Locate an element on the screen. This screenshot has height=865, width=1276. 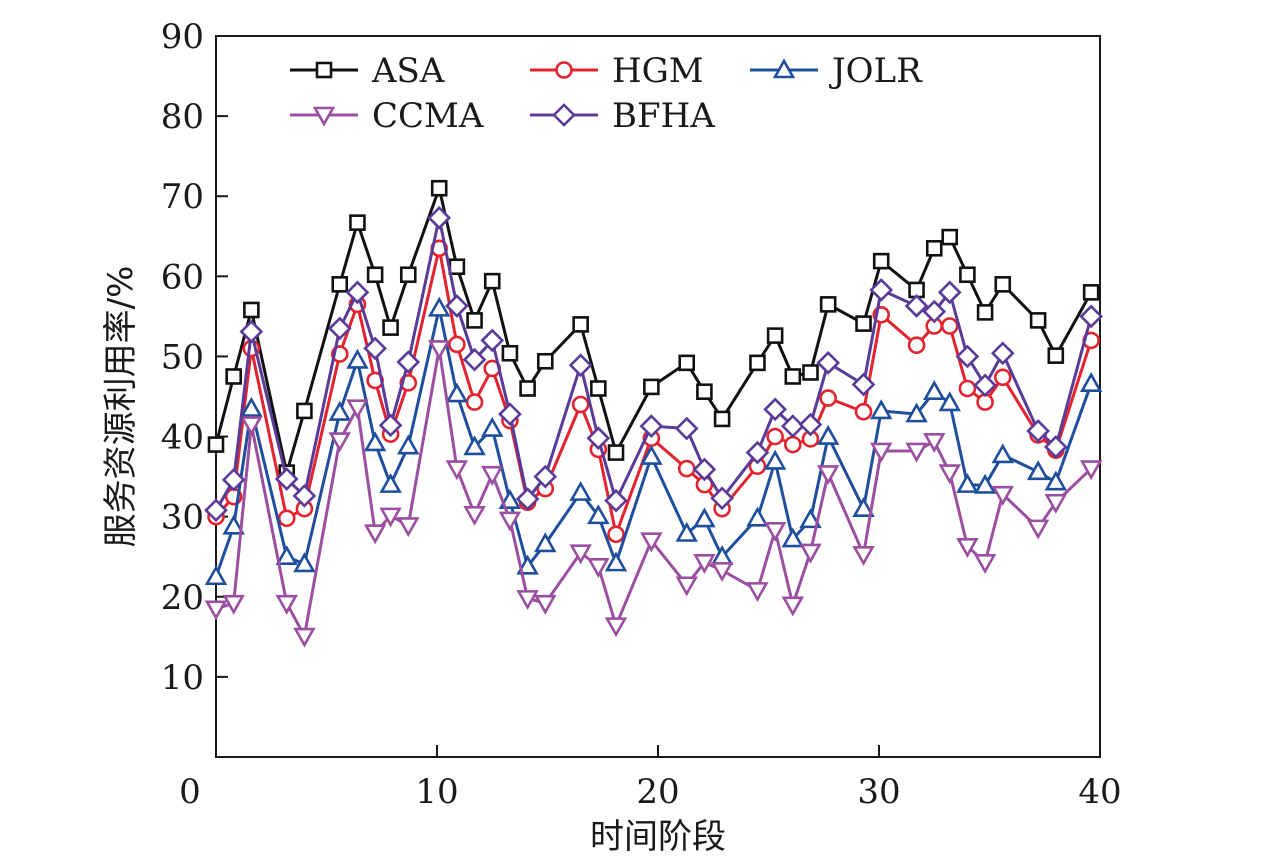
y-tick-label: 20 is located at coordinates (182, 598).